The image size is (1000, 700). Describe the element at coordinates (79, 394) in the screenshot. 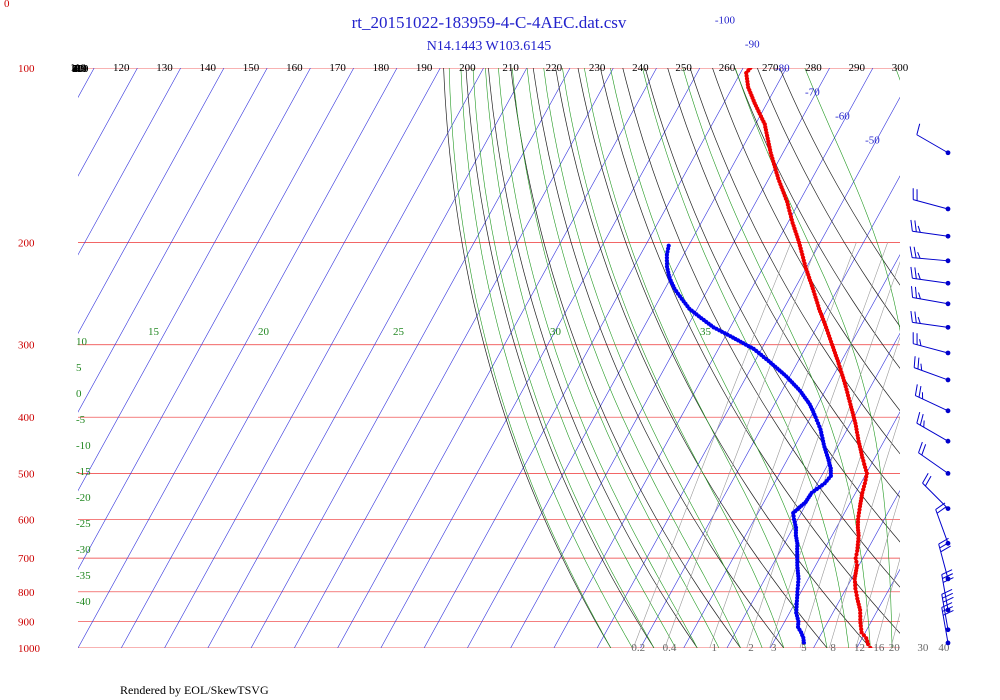

I see `moist-adiabat-label: 0` at that location.